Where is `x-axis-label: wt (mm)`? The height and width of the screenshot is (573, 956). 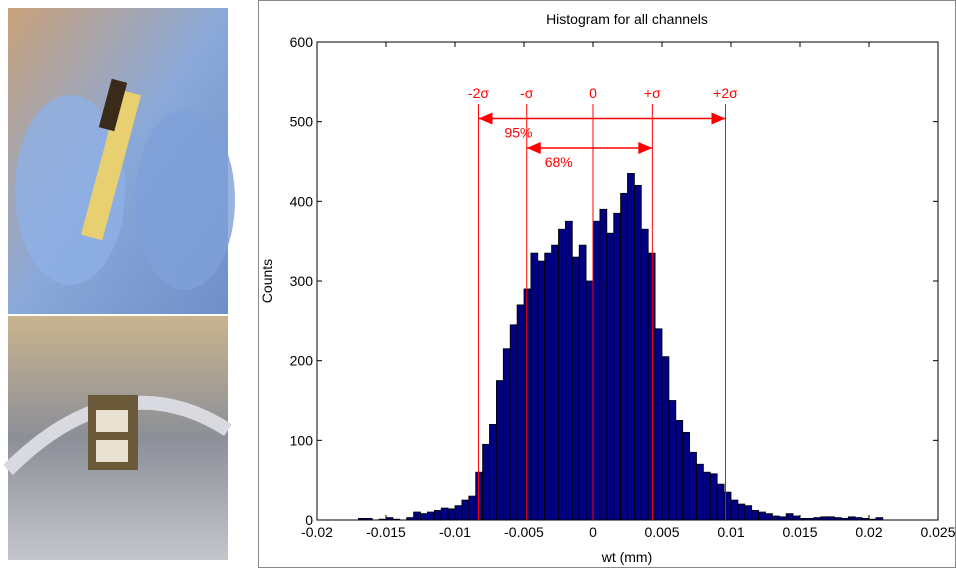 x-axis-label: wt (mm) is located at coordinates (627, 557).